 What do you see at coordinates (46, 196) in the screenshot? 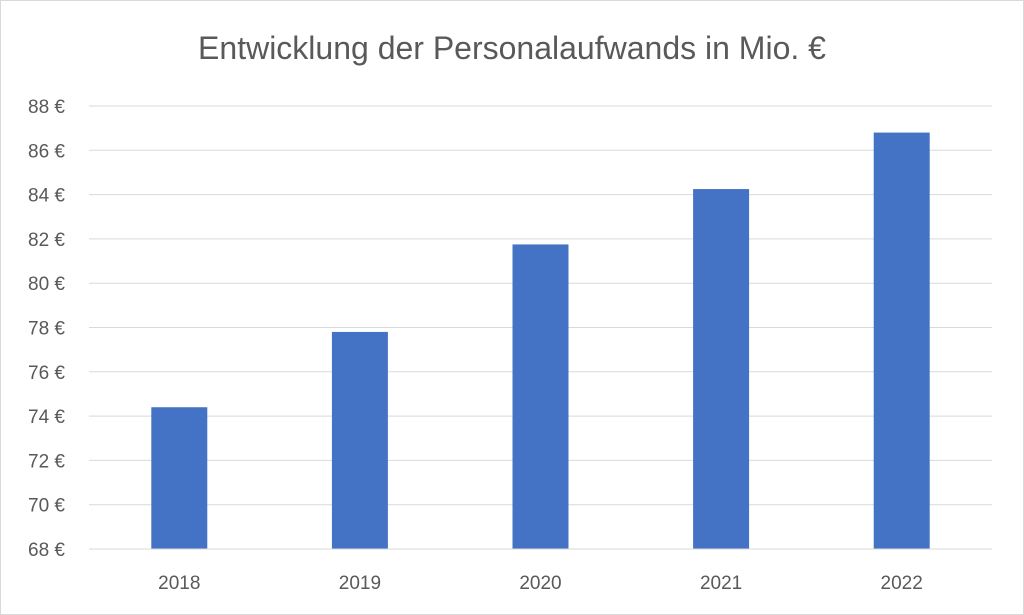
I see `y-tick-label: 84 €` at bounding box center [46, 196].